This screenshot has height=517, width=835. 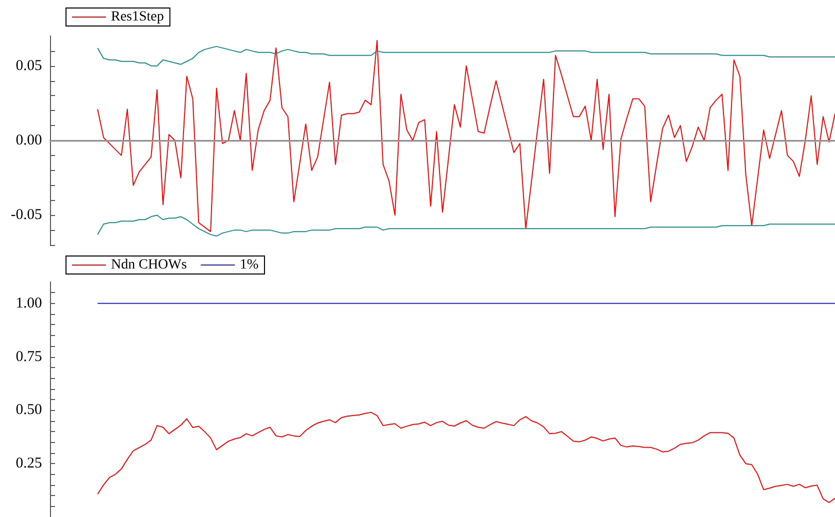 I want to click on y-tick-label: 0.05, so click(x=29, y=66).